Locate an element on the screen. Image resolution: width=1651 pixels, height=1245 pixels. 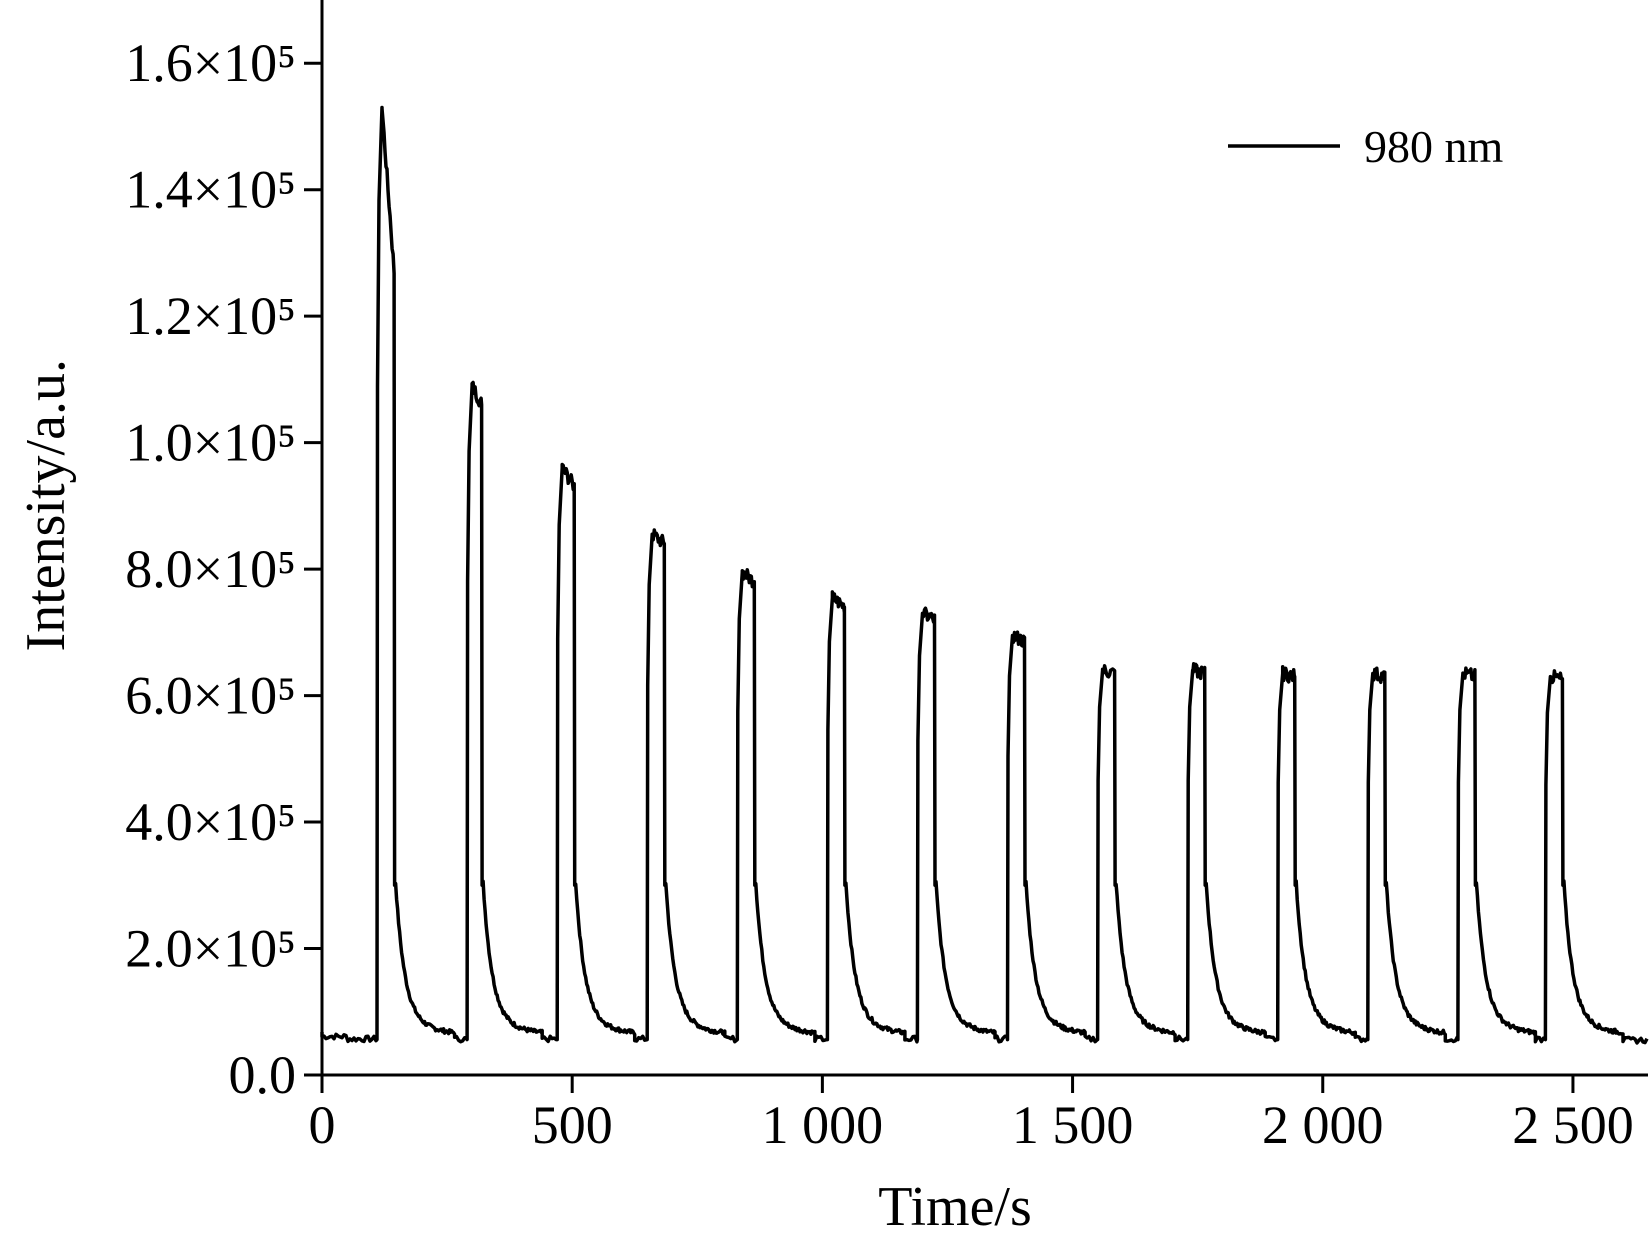
x-axis-title: Time/s is located at coordinates (955, 1207).